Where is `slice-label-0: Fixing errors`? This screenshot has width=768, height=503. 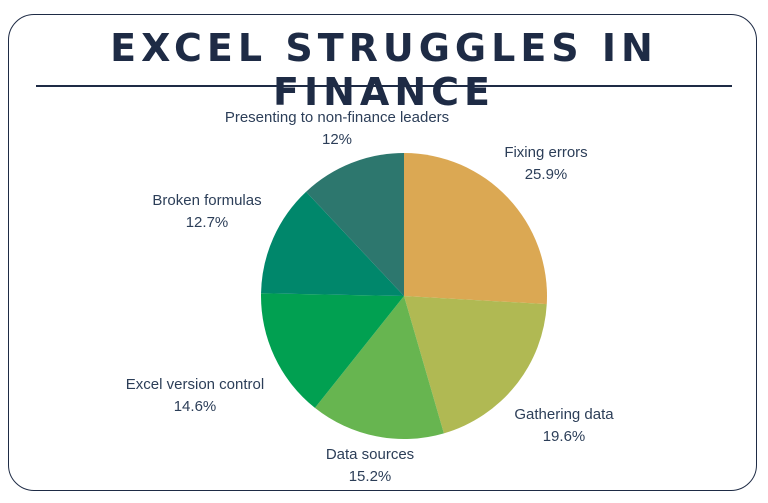
slice-label-0: Fixing errors is located at coordinates (545, 152).